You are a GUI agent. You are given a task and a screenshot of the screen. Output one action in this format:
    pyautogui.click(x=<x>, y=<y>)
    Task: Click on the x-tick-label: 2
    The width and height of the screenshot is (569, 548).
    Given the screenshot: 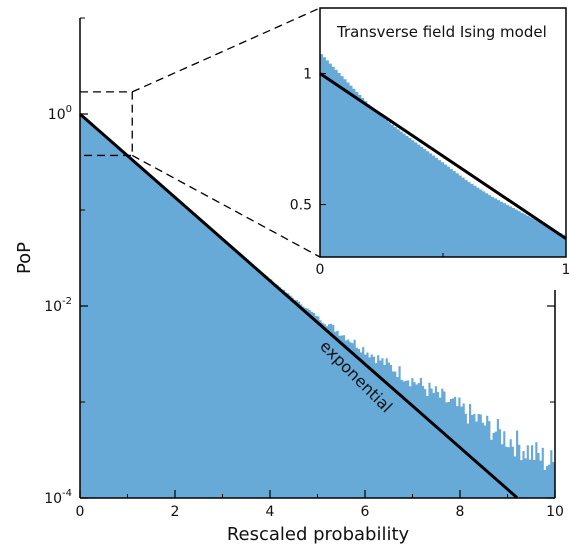 What is the action you would take?
    pyautogui.click(x=175, y=512)
    